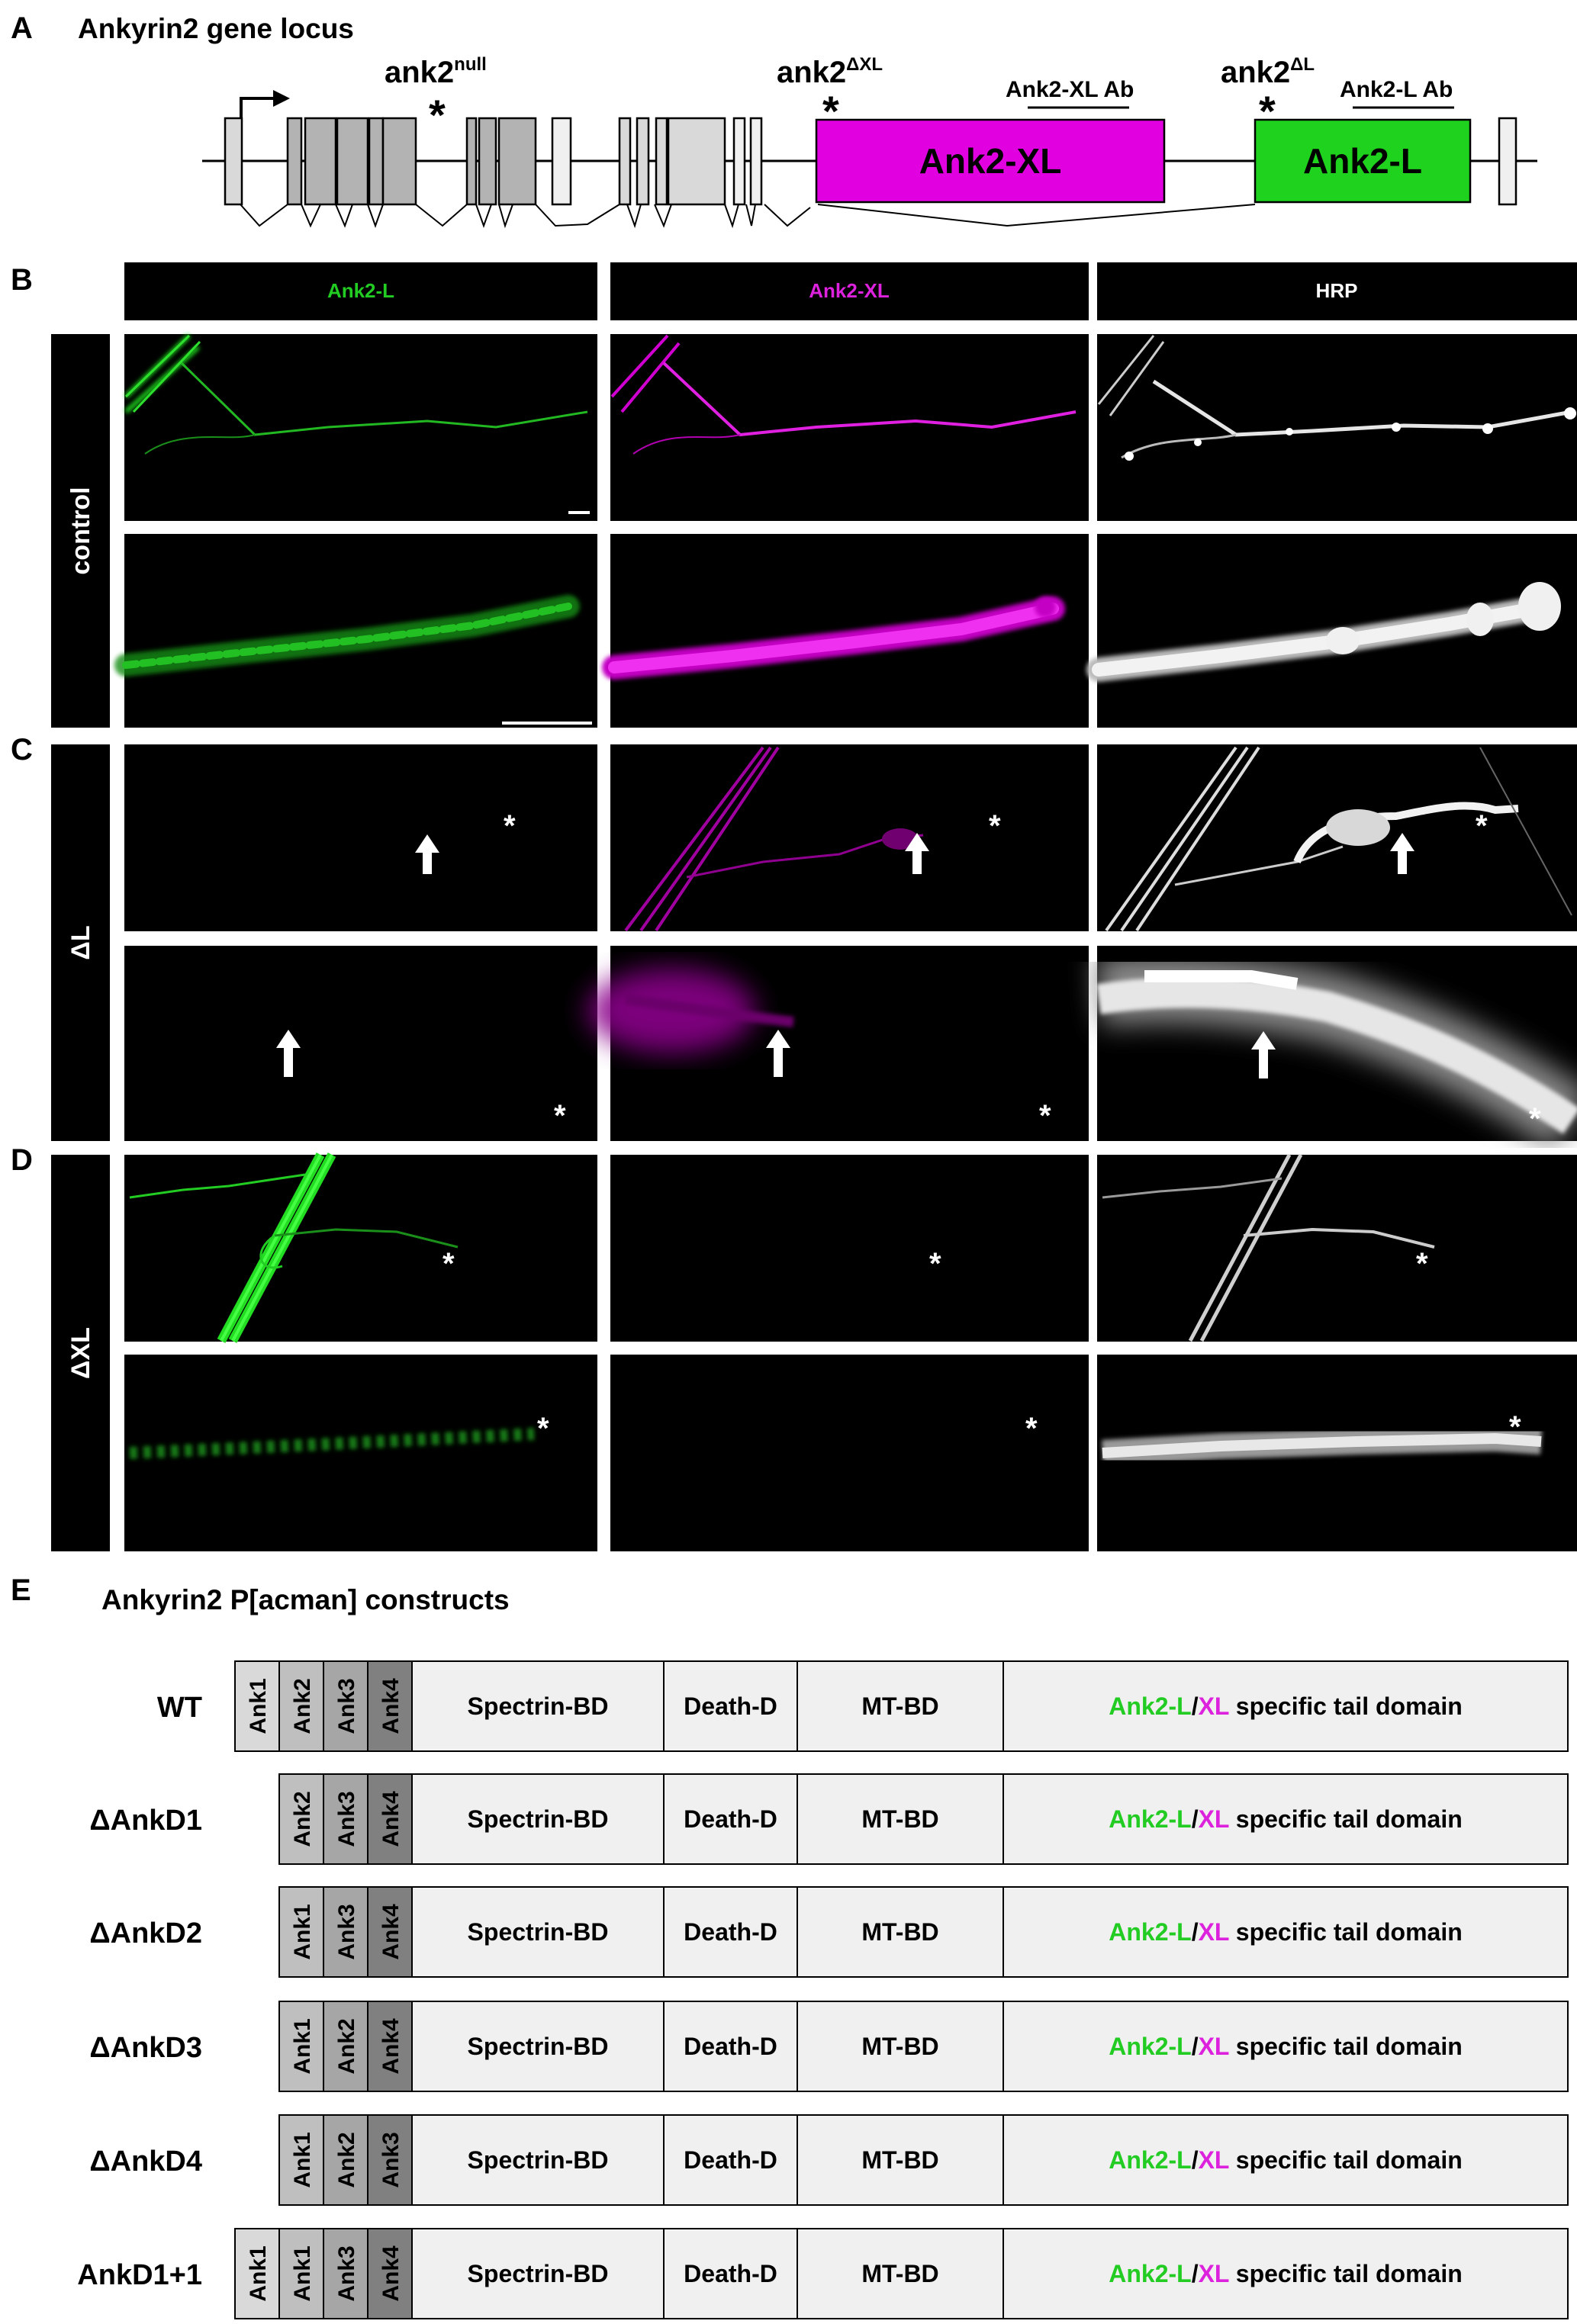 Image resolution: width=1577 pixels, height=2324 pixels. I want to click on micrograph-control-ank2l-high, so click(355, 631).